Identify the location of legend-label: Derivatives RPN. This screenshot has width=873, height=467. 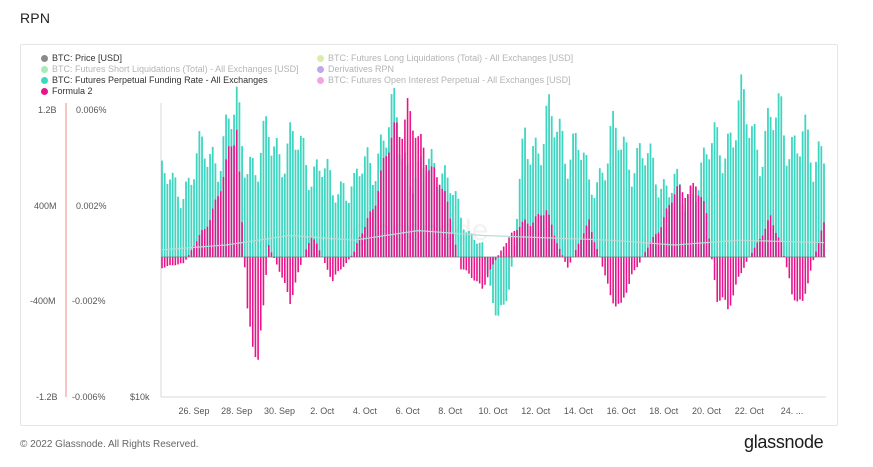
(361, 69).